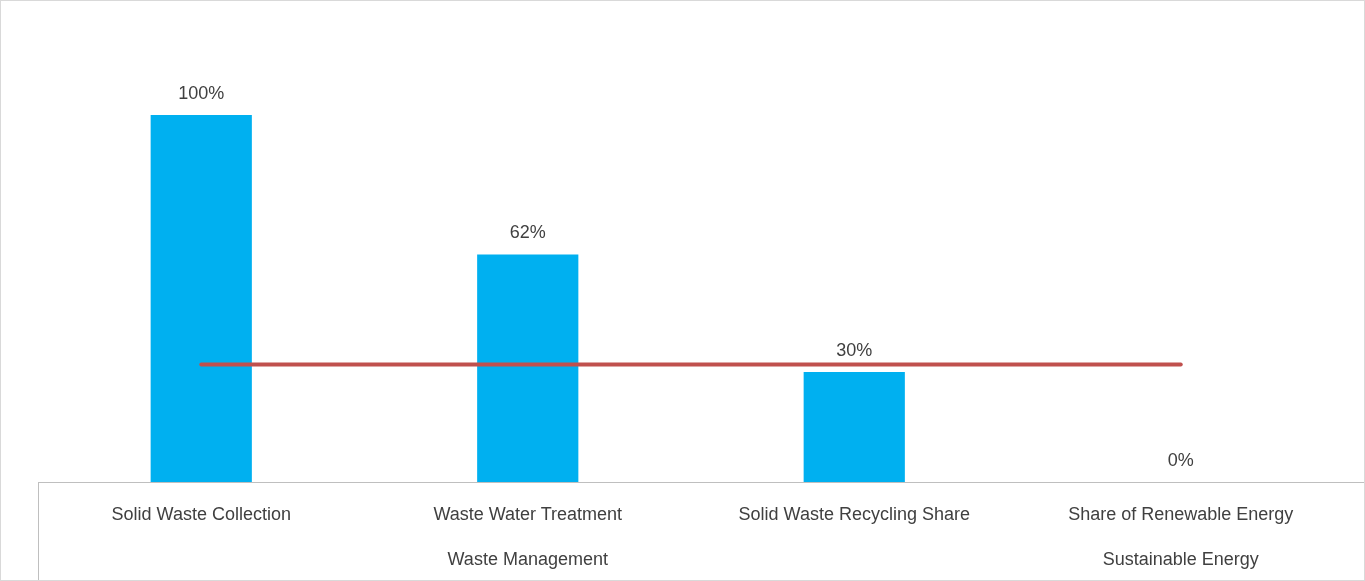  What do you see at coordinates (201, 513) in the screenshot?
I see `x-tick-label: Solid Waste Collection` at bounding box center [201, 513].